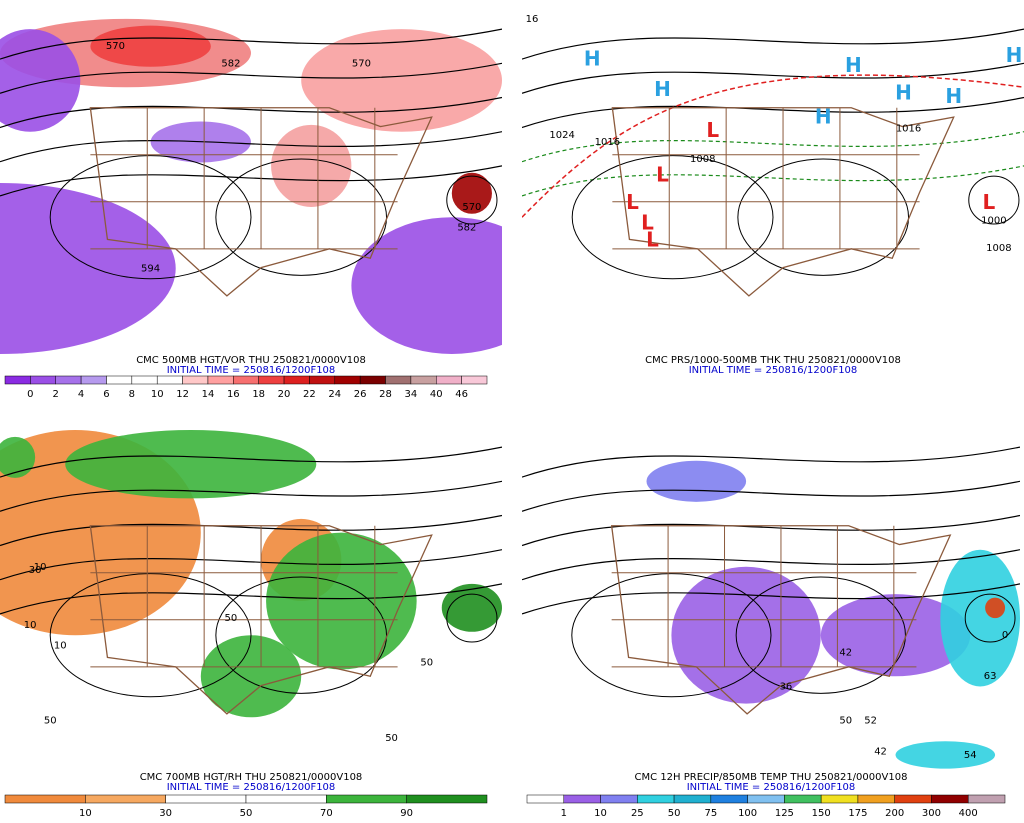 Image resolution: width=1024 pixels, height=823 pixels. I want to click on colorbar-label: 18, so click(258, 394).